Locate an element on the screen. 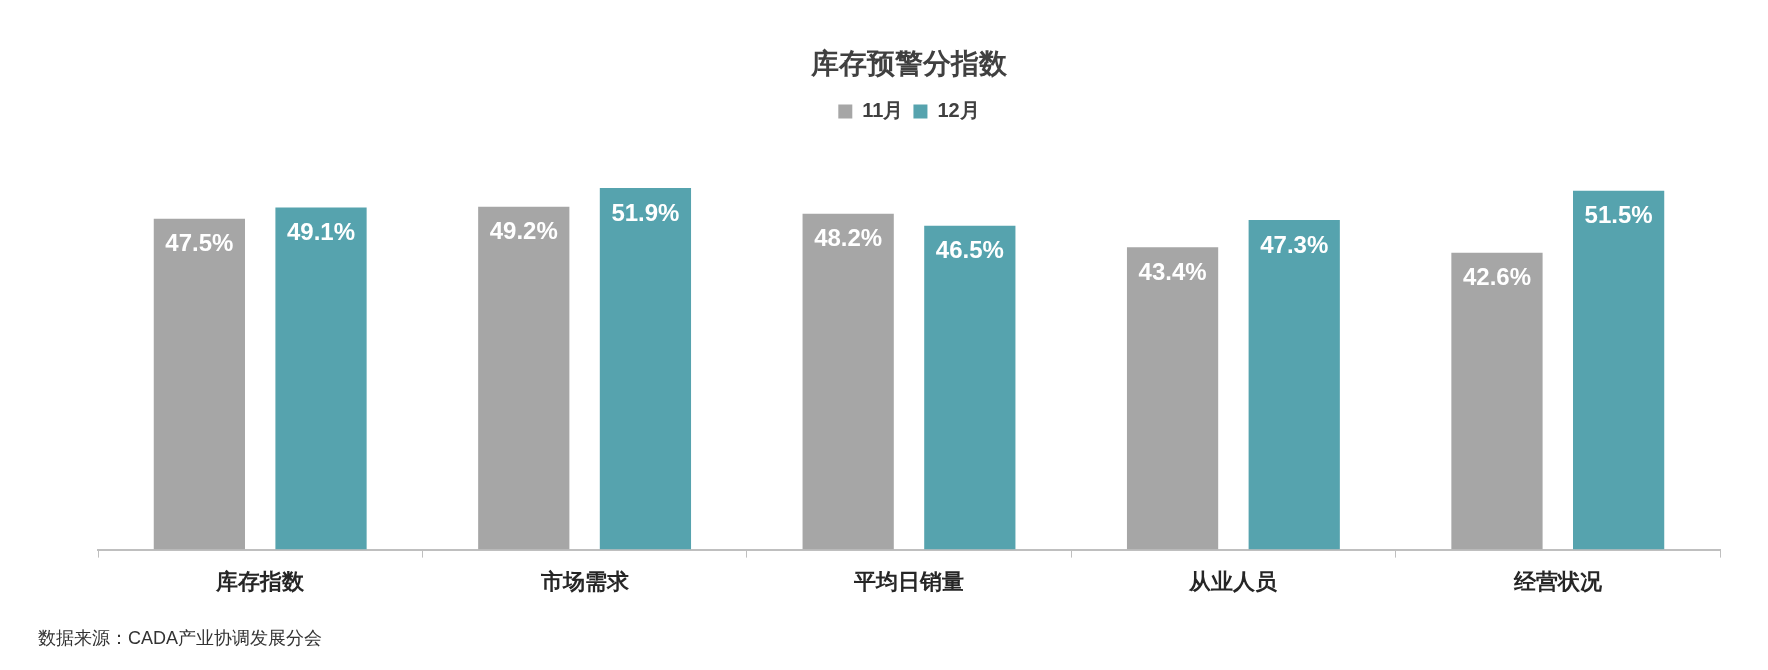  data-label: 48.2% is located at coordinates (848, 238).